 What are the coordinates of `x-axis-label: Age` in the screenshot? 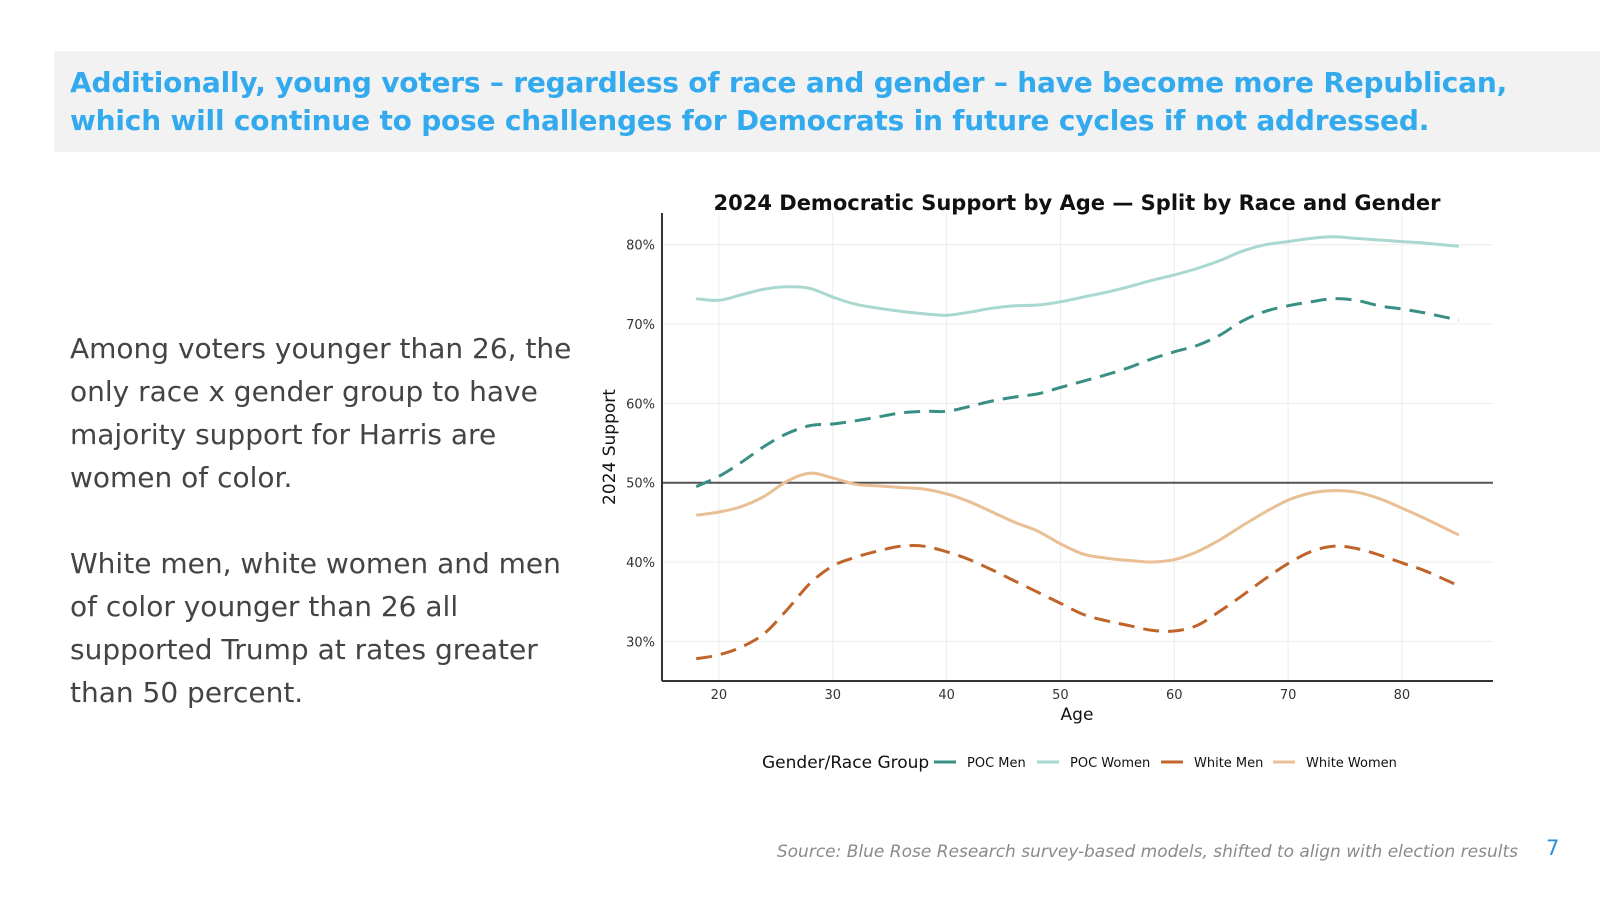 It's located at (1077, 715).